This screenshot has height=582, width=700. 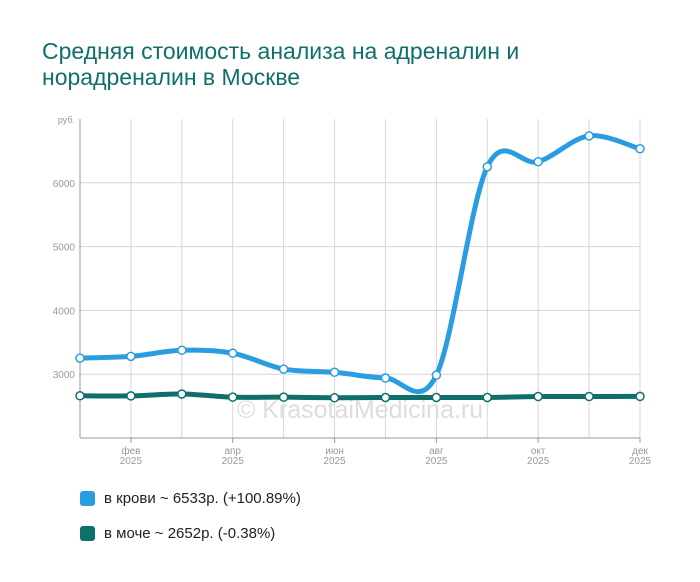 What do you see at coordinates (360, 396) in the screenshot?
I see `series-line-urine` at bounding box center [360, 396].